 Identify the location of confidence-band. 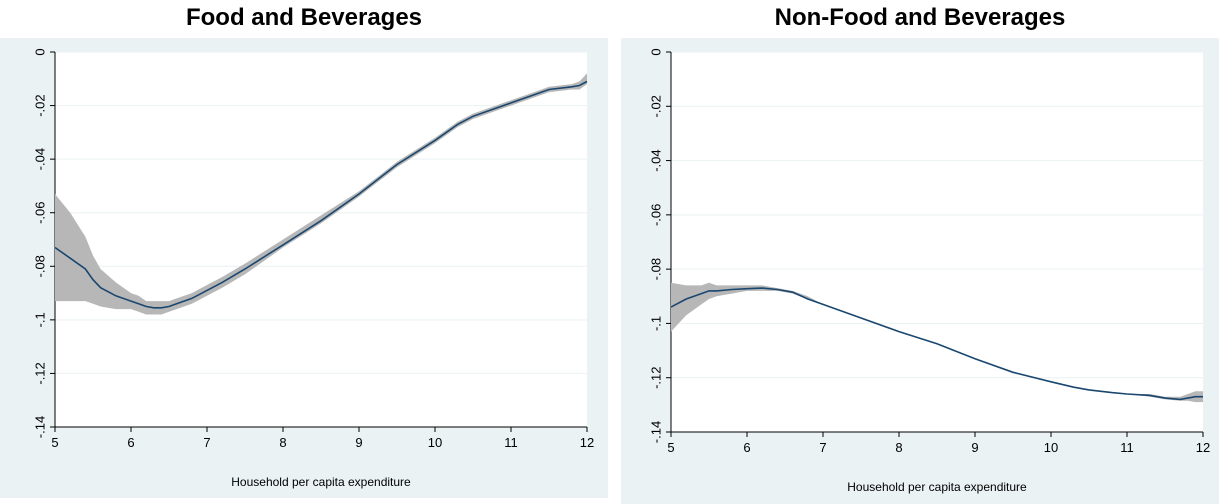
(937, 342).